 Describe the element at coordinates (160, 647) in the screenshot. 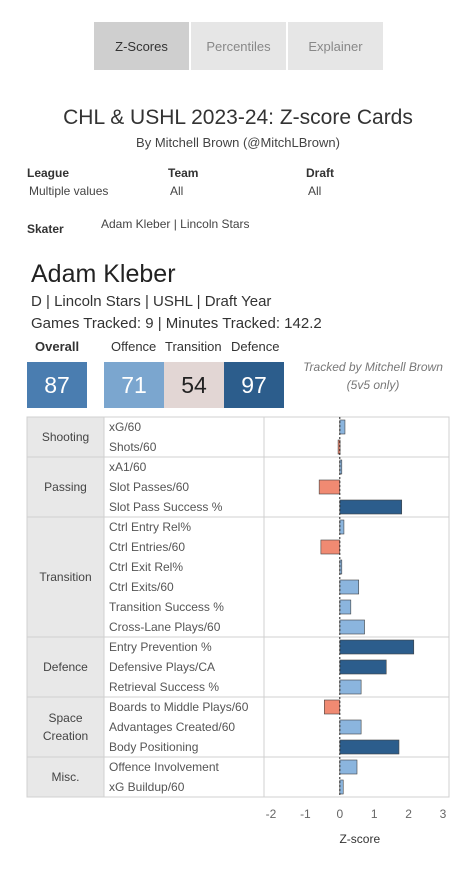

I see `metric-label: Entry Prevention %` at that location.